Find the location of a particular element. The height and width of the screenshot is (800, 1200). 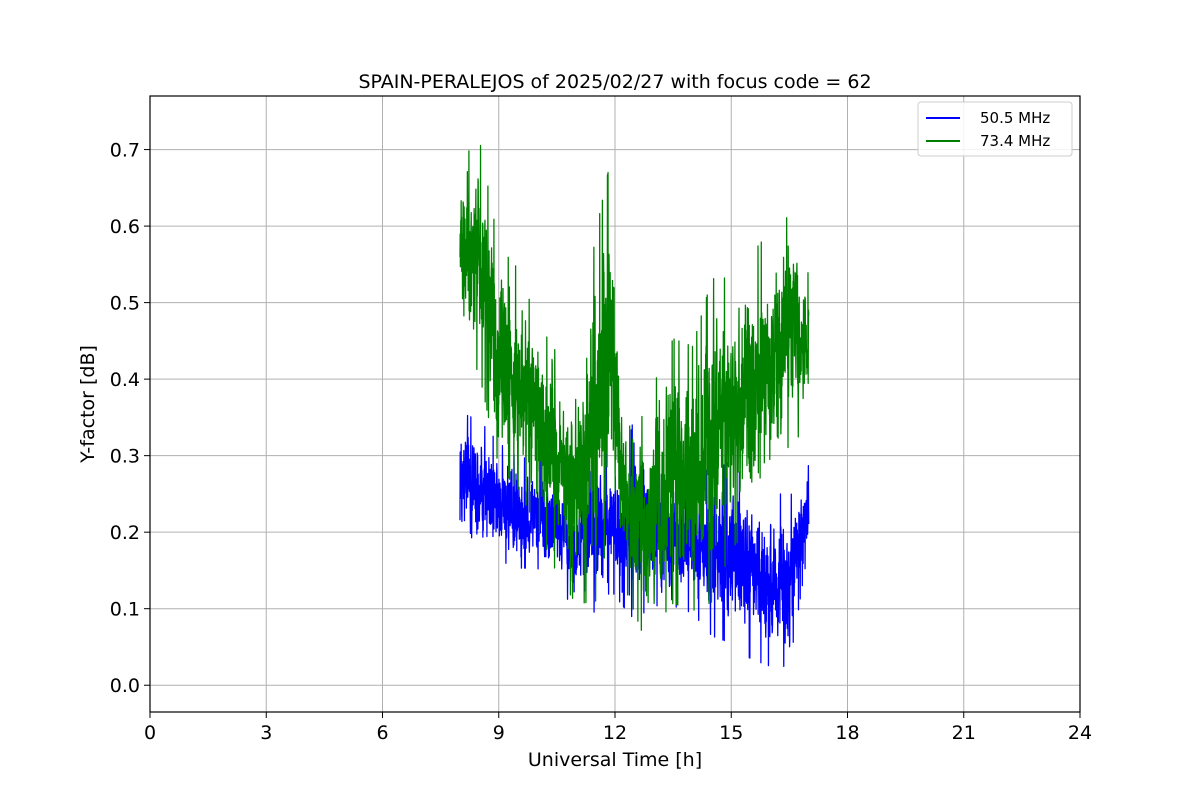

x-tick-label: 12 is located at coordinates (615, 733).